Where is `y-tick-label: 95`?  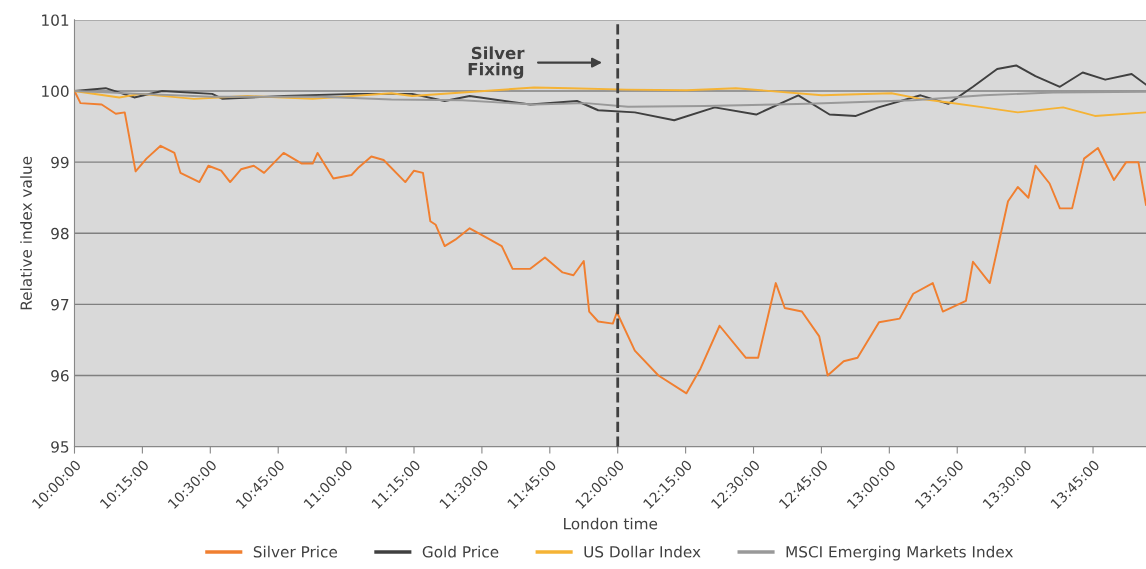 y-tick-label: 95 is located at coordinates (60, 447).